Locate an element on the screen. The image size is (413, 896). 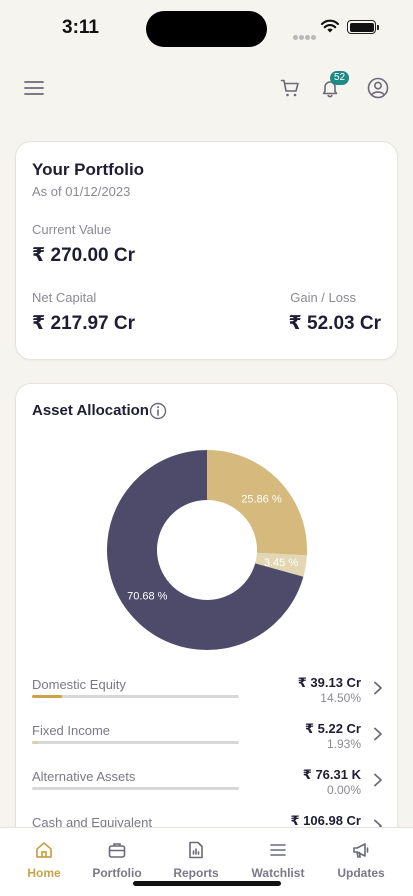
current-value: ₹ 270.00 Cr is located at coordinates (84, 255).